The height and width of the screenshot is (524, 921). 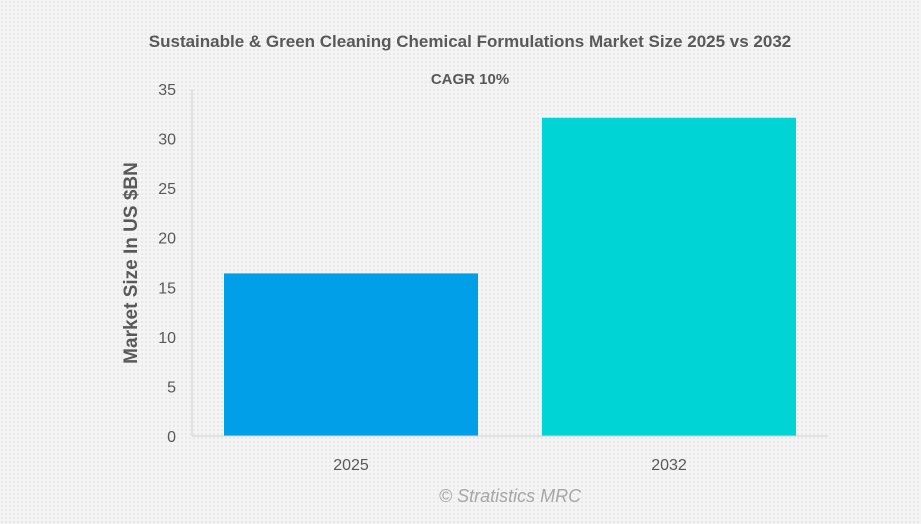 What do you see at coordinates (470, 79) in the screenshot?
I see `chart-subtitle: CAGR 10%` at bounding box center [470, 79].